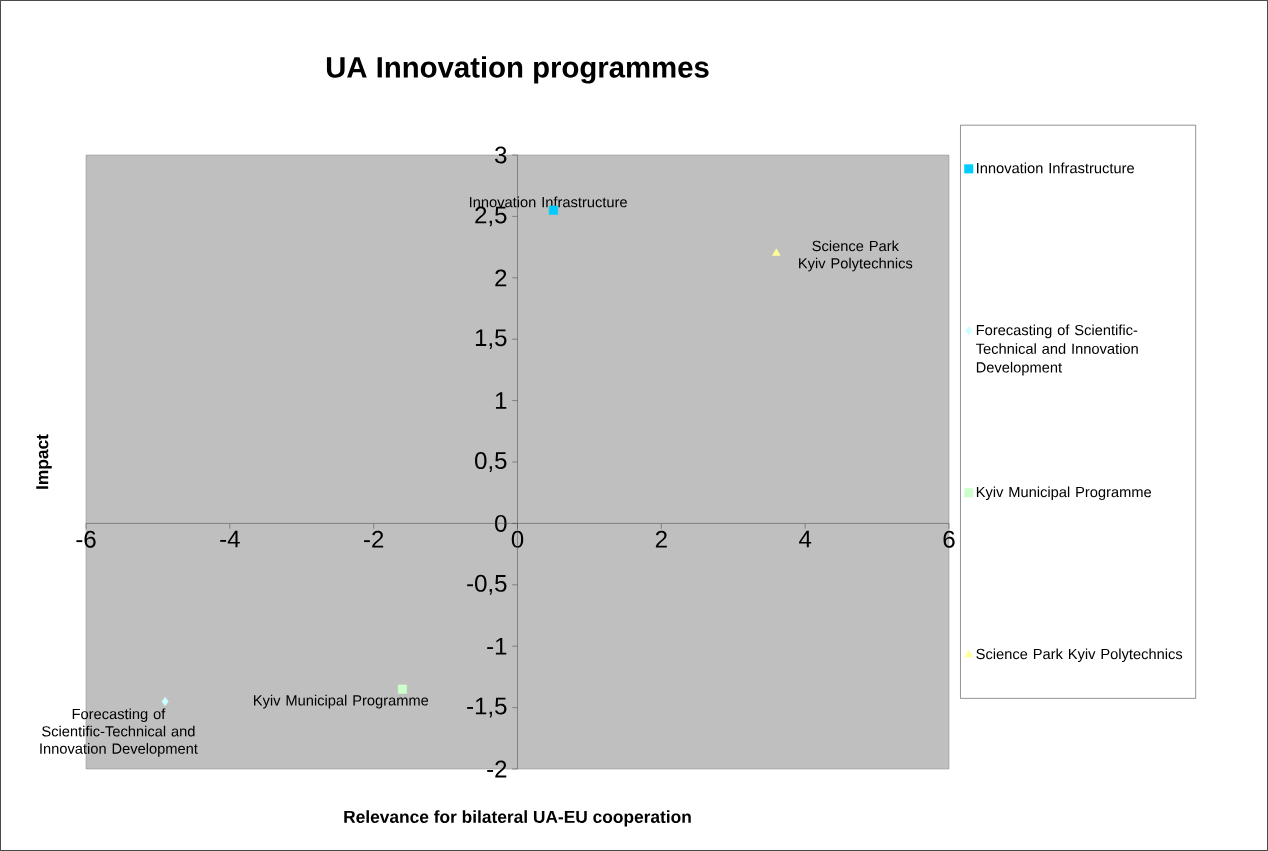 This screenshot has width=1268, height=851. I want to click on legend-label: Forecasting of Scientific-Technical and Innovation Development, so click(1057, 350).